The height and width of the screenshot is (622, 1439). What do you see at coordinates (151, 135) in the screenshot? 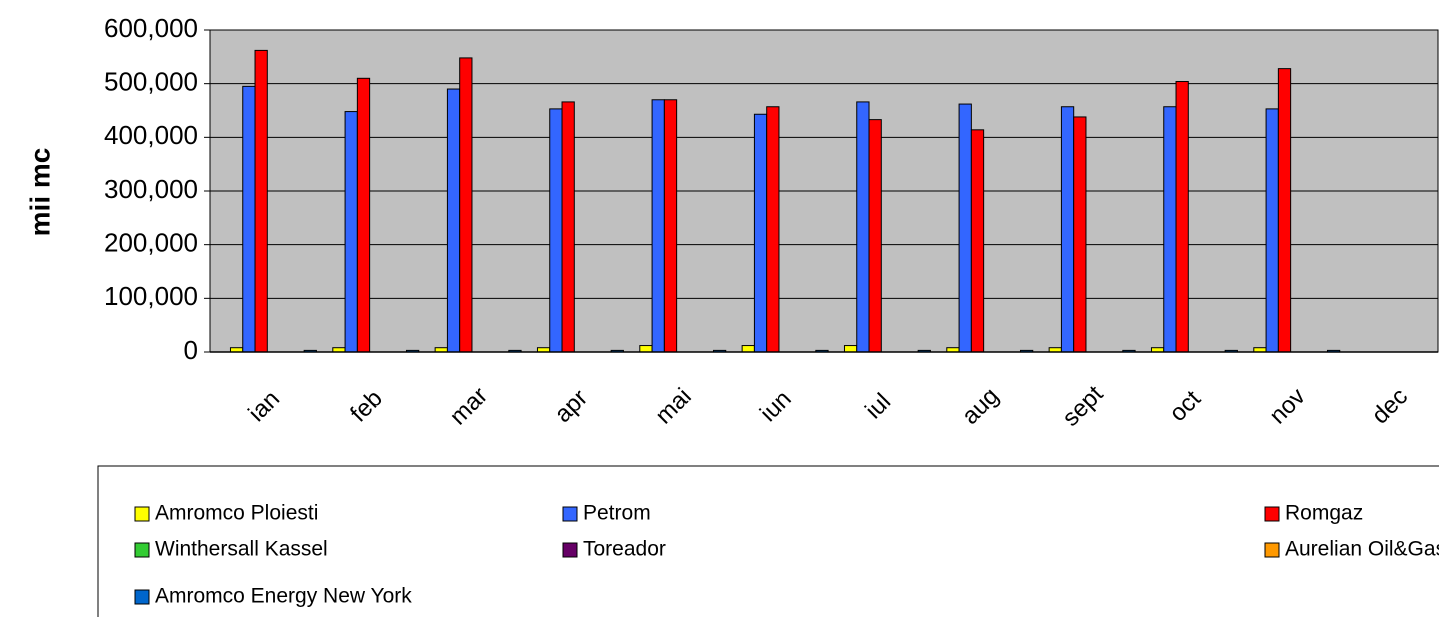
I see `y-tick-label: 400,000` at bounding box center [151, 135].